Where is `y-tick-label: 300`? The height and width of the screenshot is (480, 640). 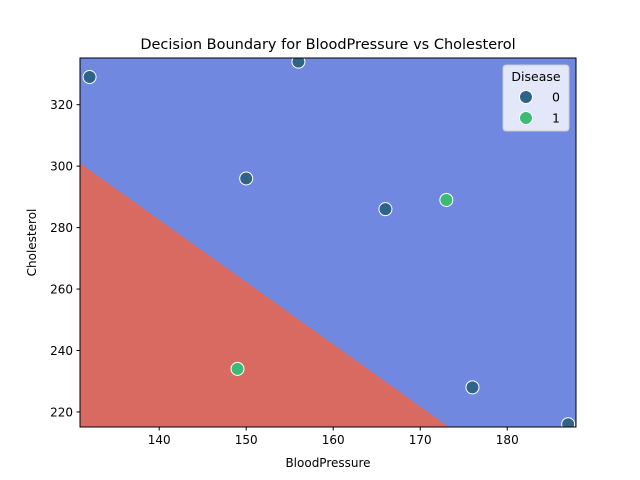
y-tick-label: 300 is located at coordinates (61, 167).